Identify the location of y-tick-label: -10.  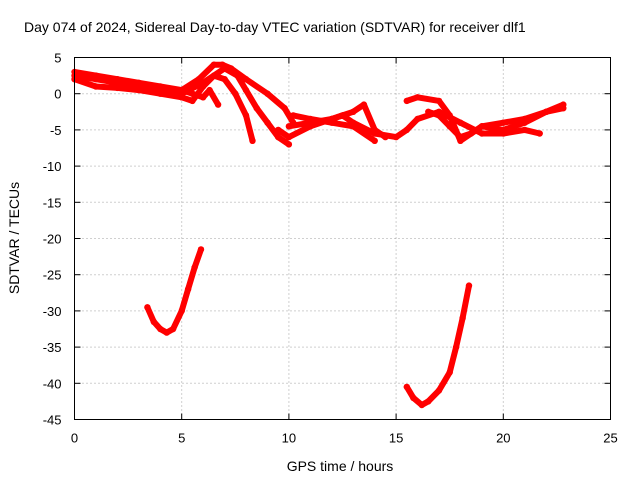
(52, 166).